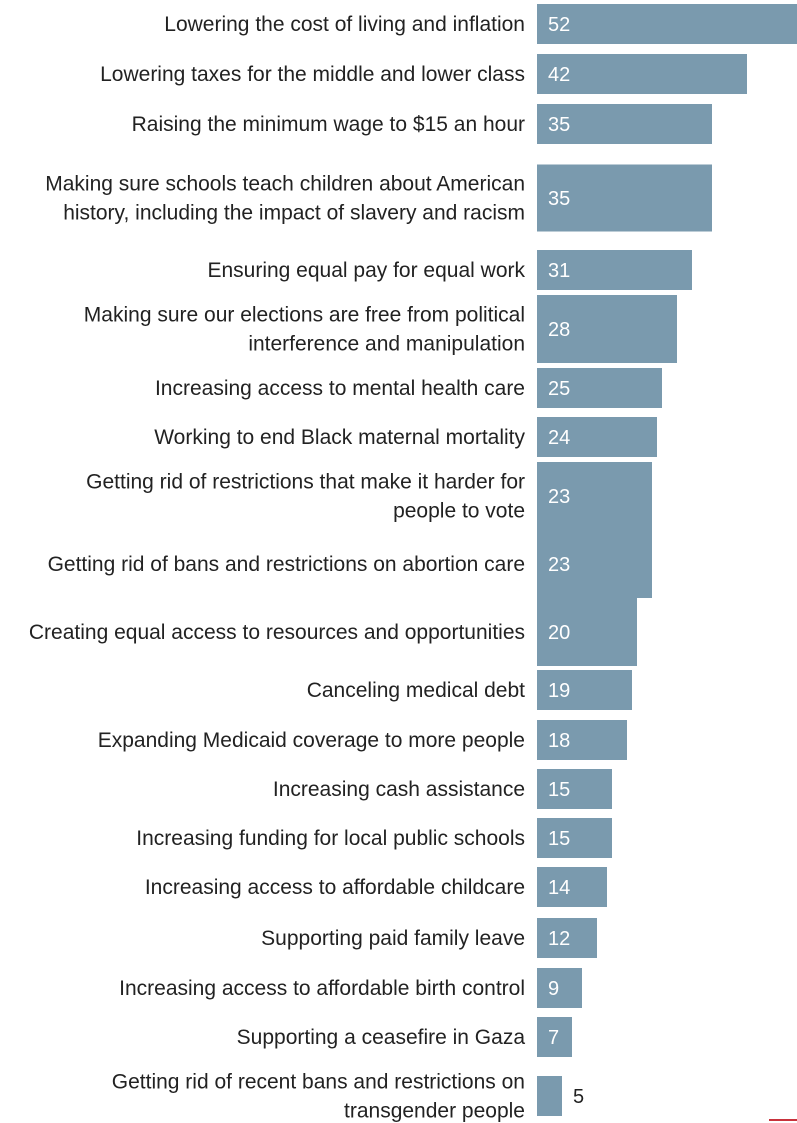 This screenshot has height=1123, width=797. Describe the element at coordinates (339, 437) in the screenshot. I see `category-label: Working to end Black maternal mortality` at that location.